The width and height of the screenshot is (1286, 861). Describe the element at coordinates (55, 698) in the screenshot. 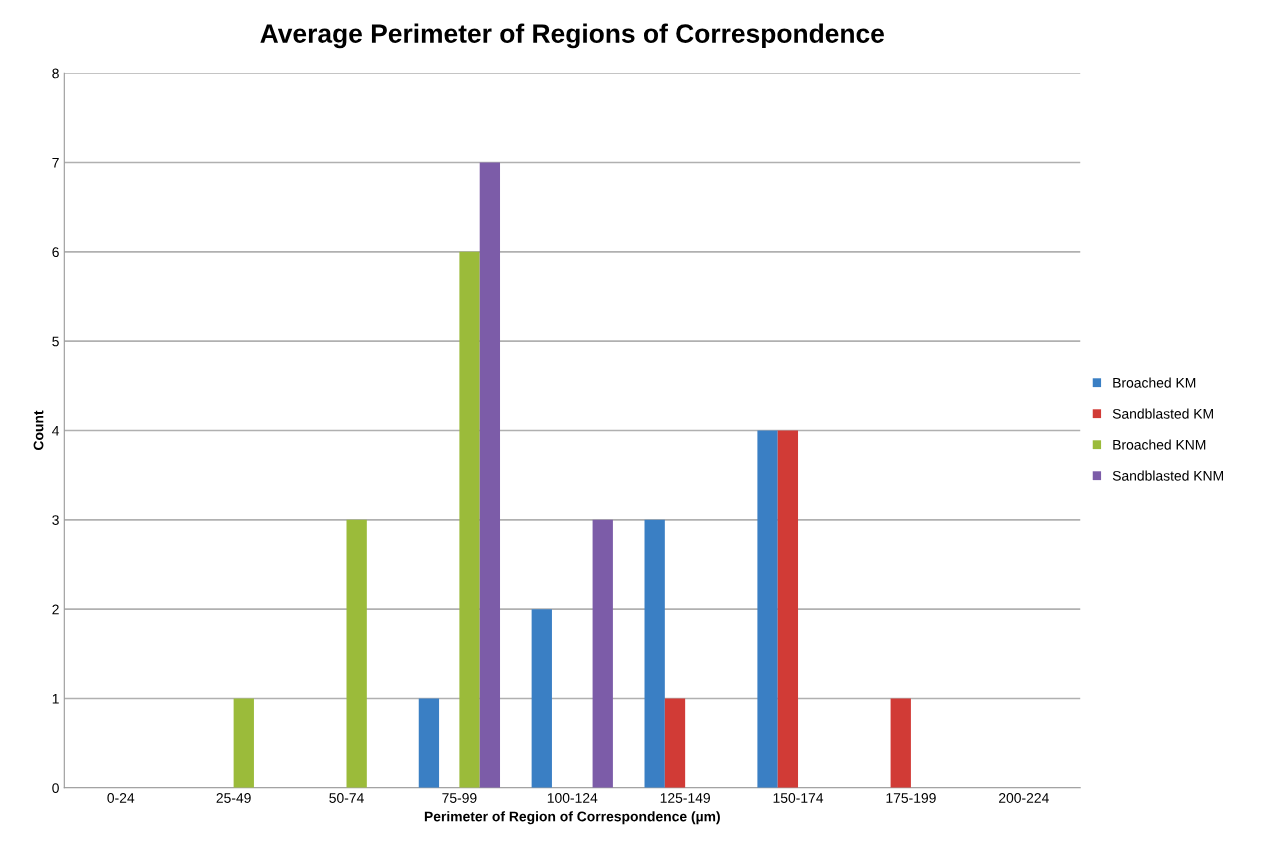

I see `y-tick-label: 1` at that location.